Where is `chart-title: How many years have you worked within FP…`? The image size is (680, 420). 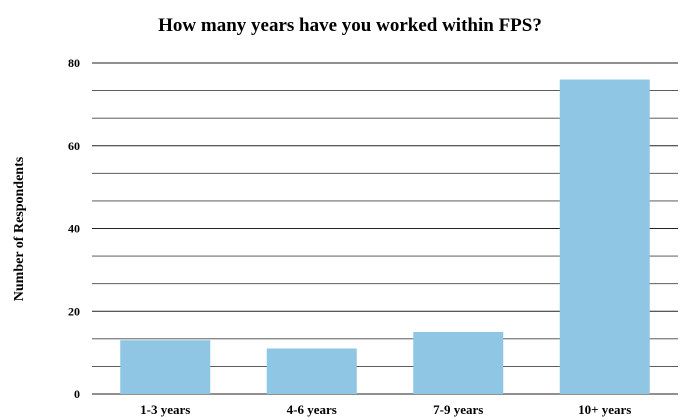
chart-title: How many years have you worked within FP… is located at coordinates (350, 25).